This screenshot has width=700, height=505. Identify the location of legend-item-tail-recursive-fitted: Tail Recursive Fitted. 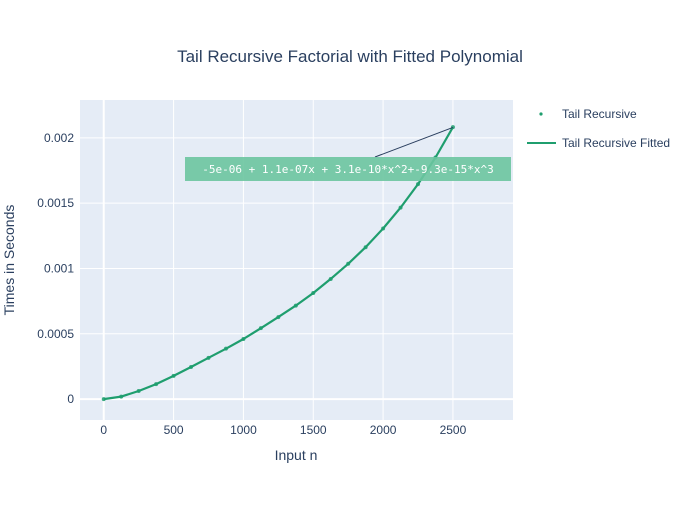
(598, 143).